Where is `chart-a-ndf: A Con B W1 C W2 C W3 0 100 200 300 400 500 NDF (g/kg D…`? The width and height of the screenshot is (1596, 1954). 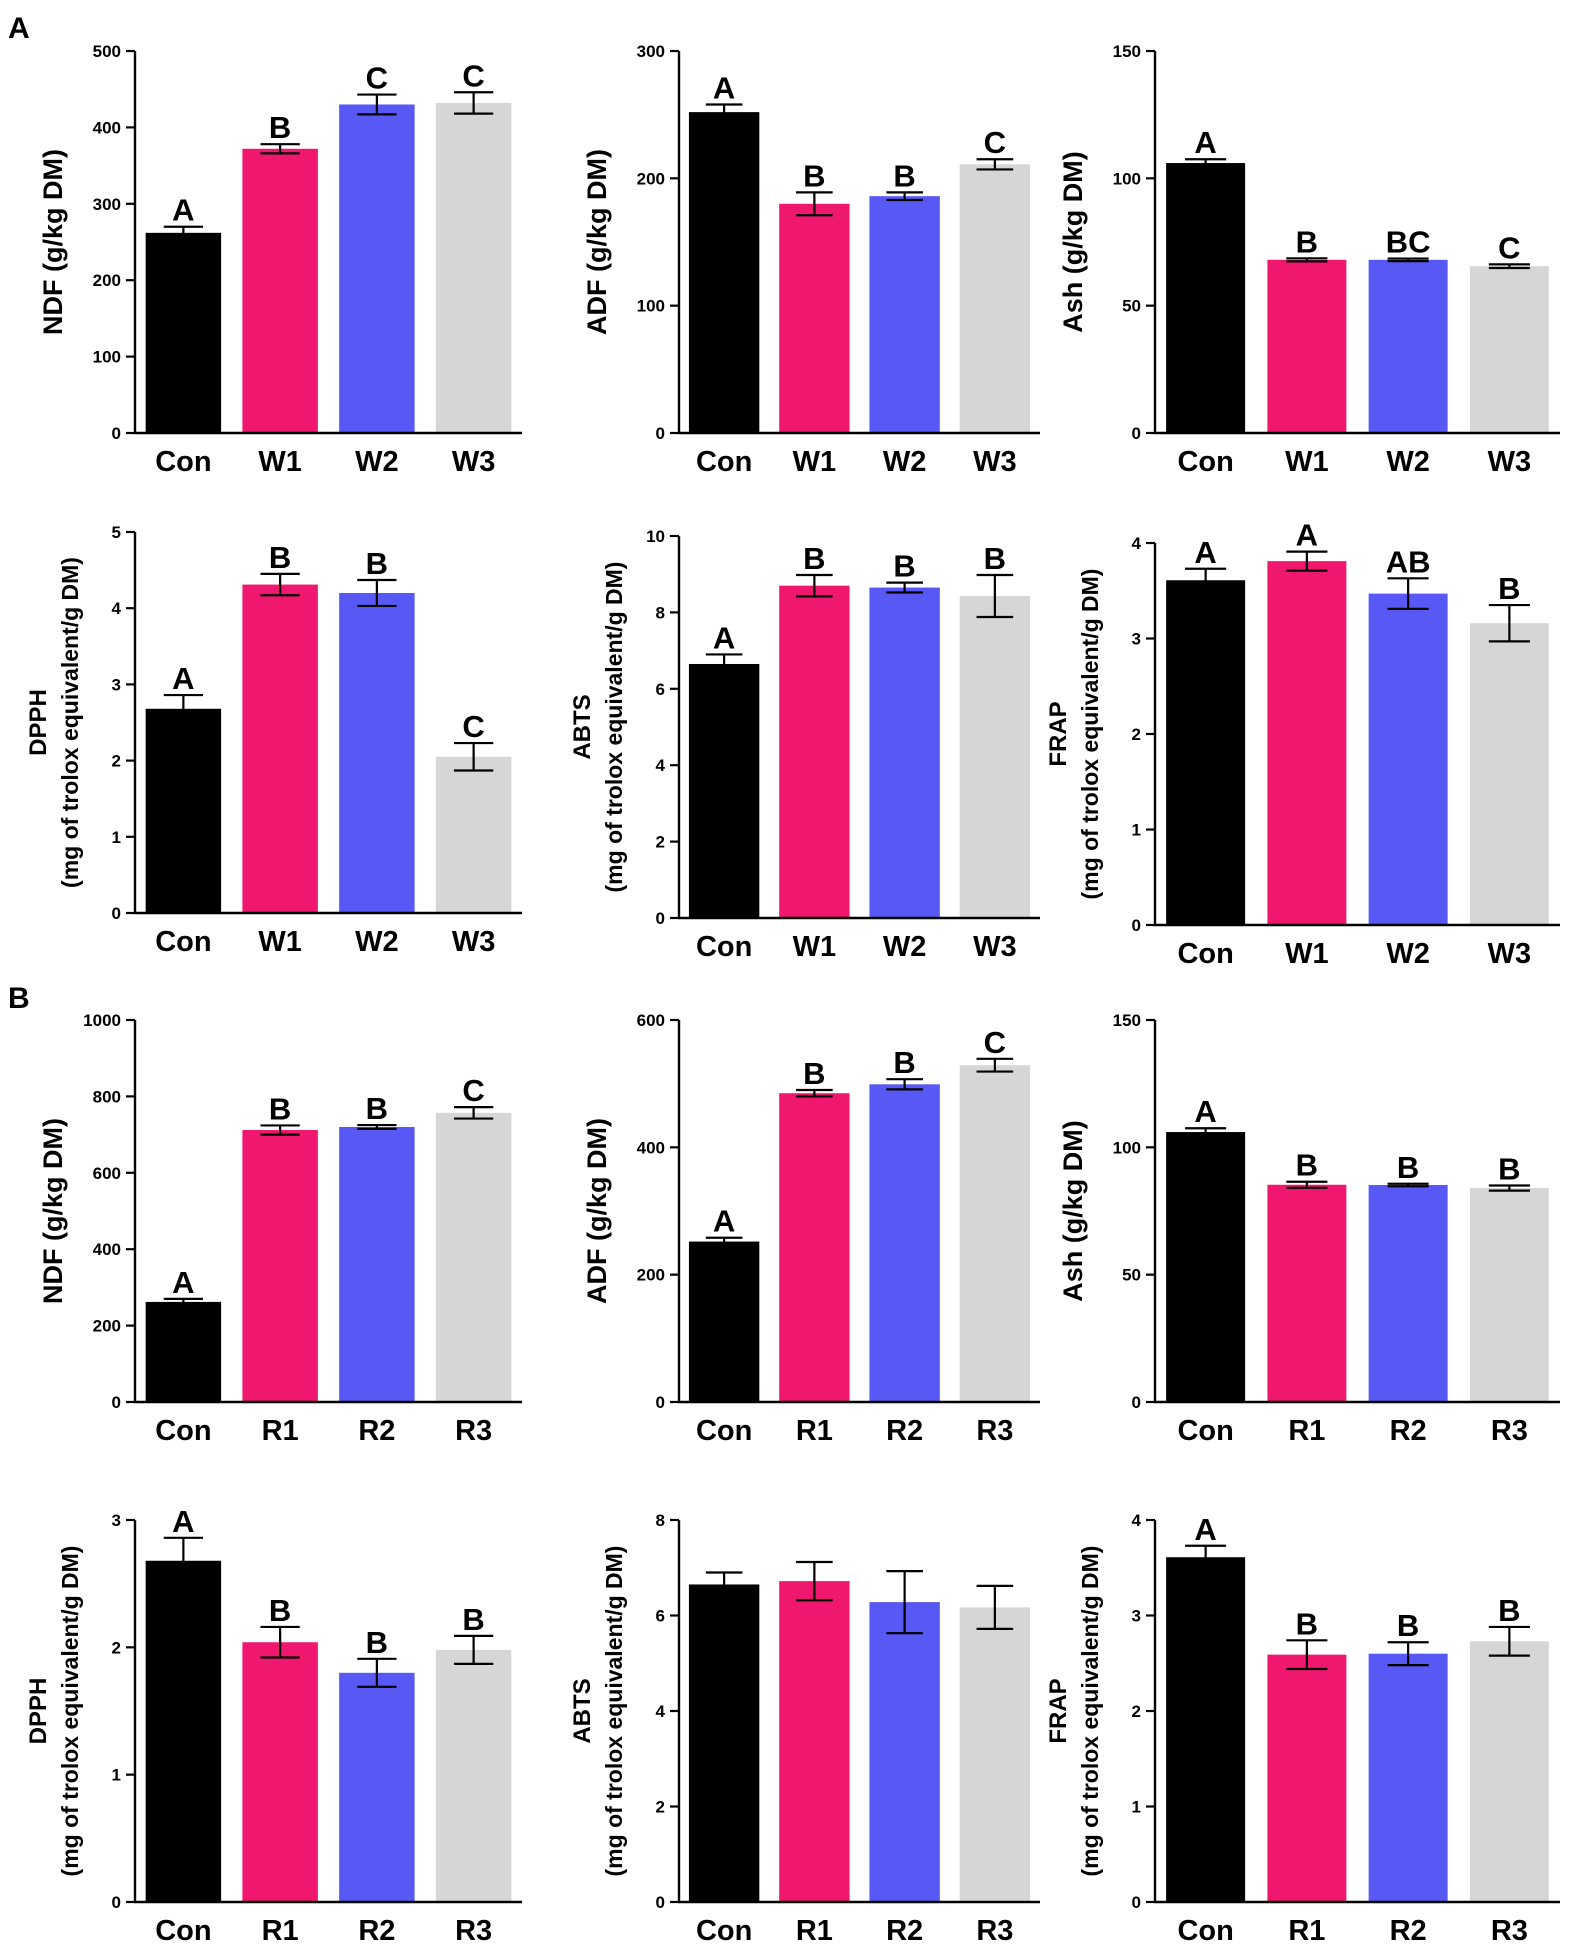 chart-a-ndf: A Con B W1 C W2 C W3 0 100 200 300 400 500 NDF (g/kg D… is located at coordinates (280, 260).